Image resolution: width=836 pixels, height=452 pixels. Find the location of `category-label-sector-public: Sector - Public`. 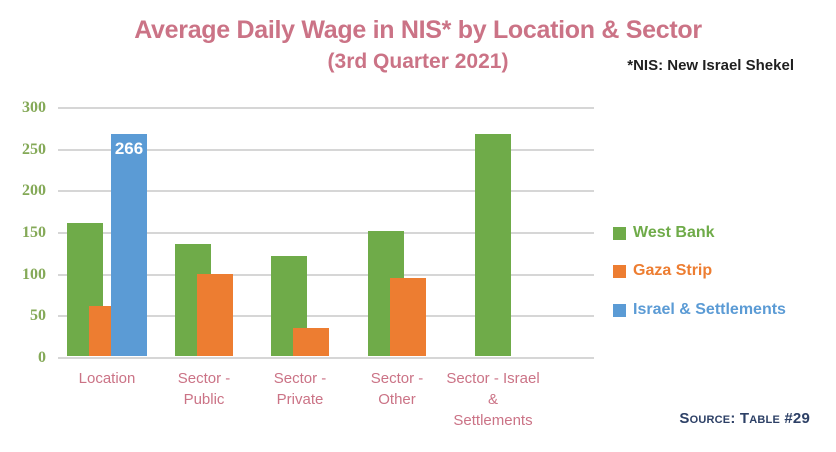

category-label-sector-public: Sector - Public is located at coordinates (204, 389).